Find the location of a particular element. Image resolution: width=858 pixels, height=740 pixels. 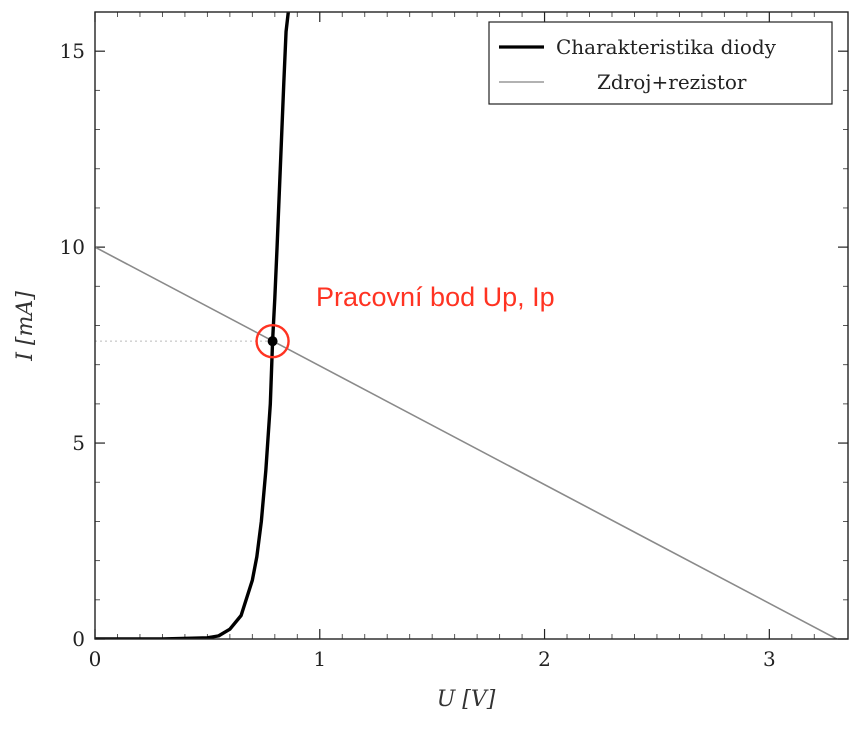

x-tick-label: 3 is located at coordinates (769, 659).